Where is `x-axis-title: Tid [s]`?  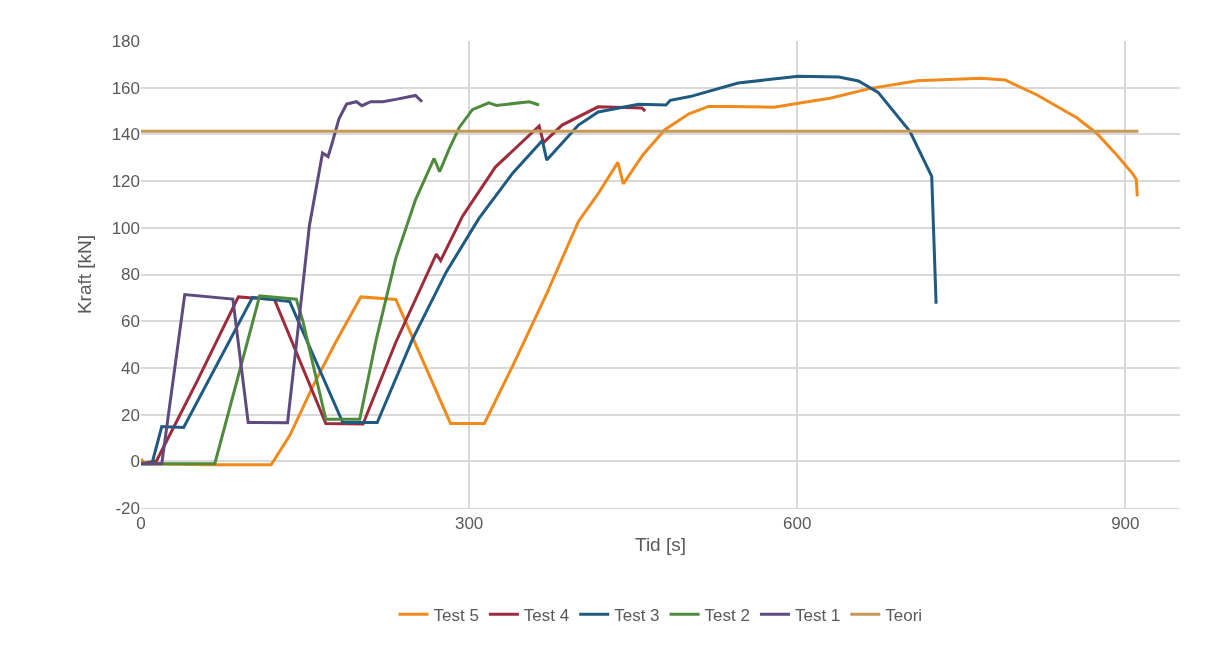 x-axis-title: Tid [s] is located at coordinates (660, 545).